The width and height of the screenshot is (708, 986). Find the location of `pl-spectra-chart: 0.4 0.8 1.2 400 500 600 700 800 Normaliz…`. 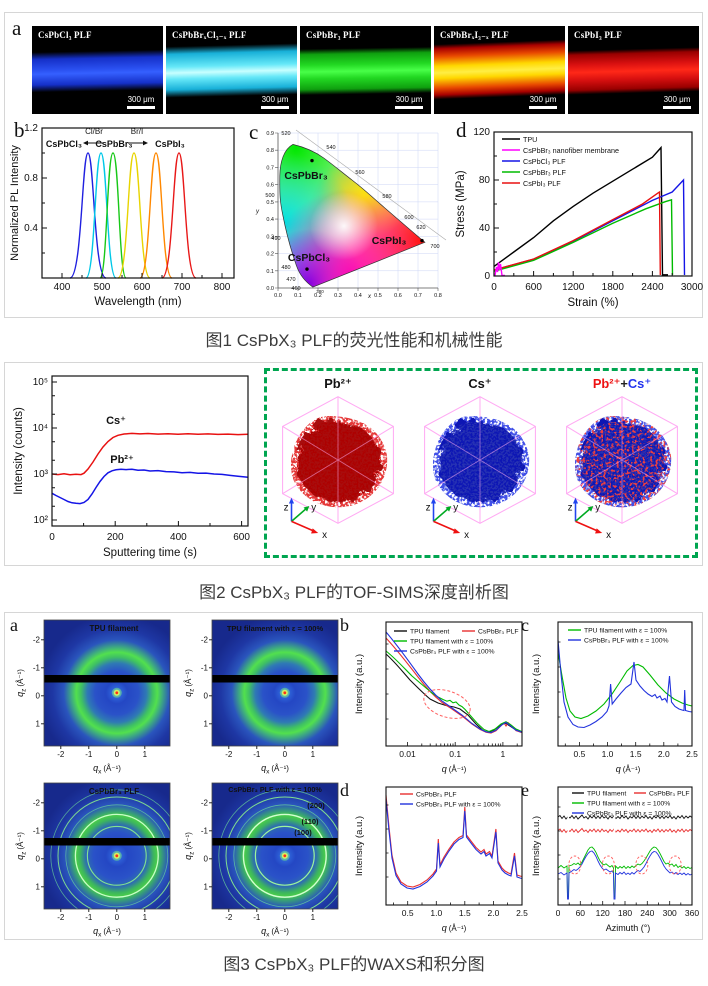

pl-spectra-chart: 0.4 0.8 1.2 400 500 600 700 800 Normaliz… is located at coordinates (122, 215).